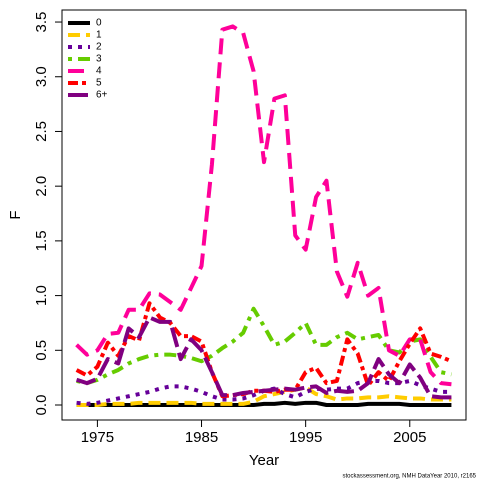 The image size is (480, 480). What do you see at coordinates (305, 437) in the screenshot?
I see `x-tick-label: 1995` at bounding box center [305, 437].